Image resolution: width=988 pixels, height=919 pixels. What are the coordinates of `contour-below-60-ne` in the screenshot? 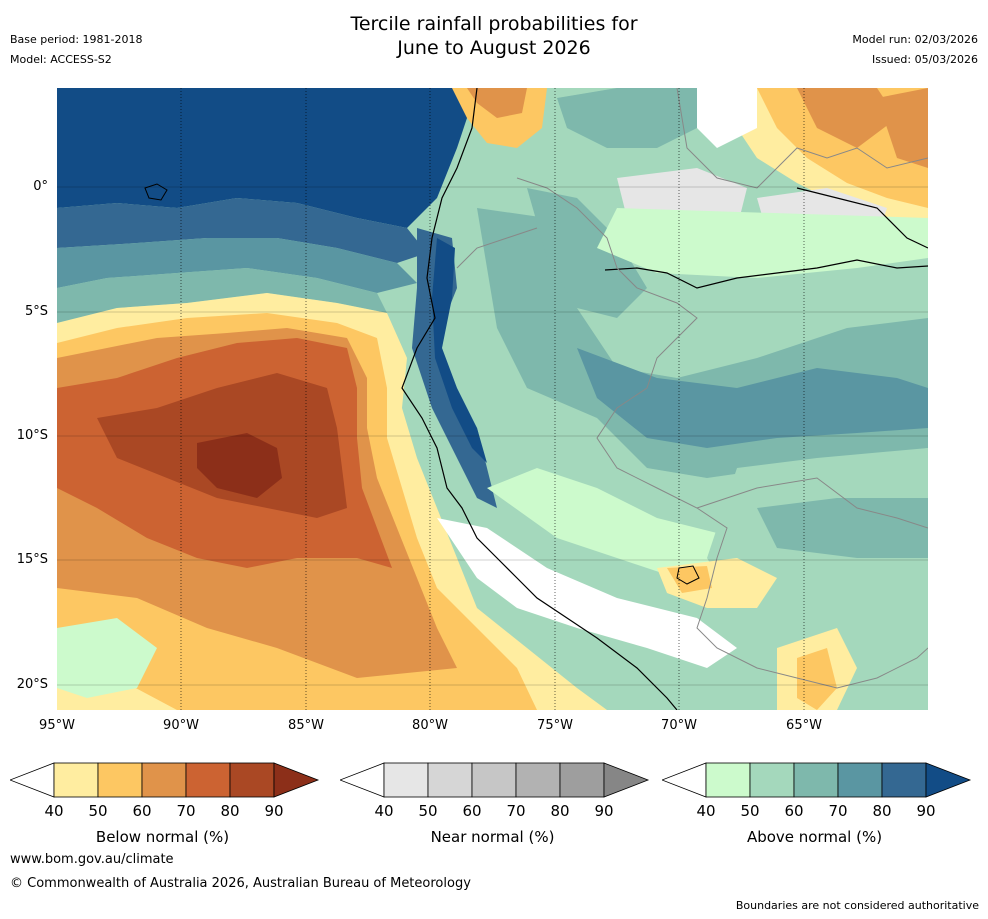 It's located at (847, 118).